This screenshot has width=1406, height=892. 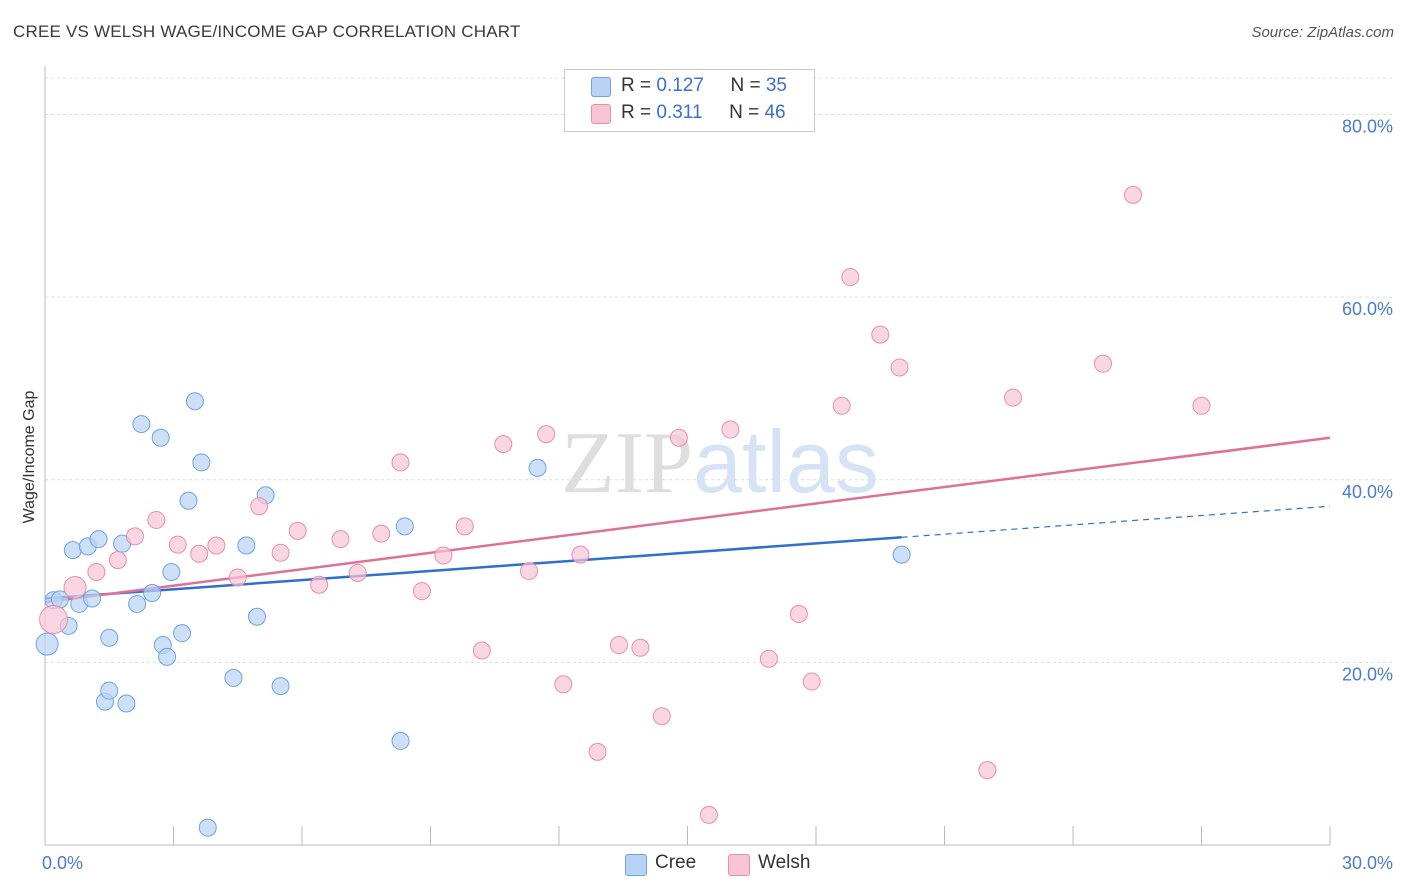 What do you see at coordinates (1367, 309) in the screenshot?
I see `y-tick-label: 60.0%` at bounding box center [1367, 309].